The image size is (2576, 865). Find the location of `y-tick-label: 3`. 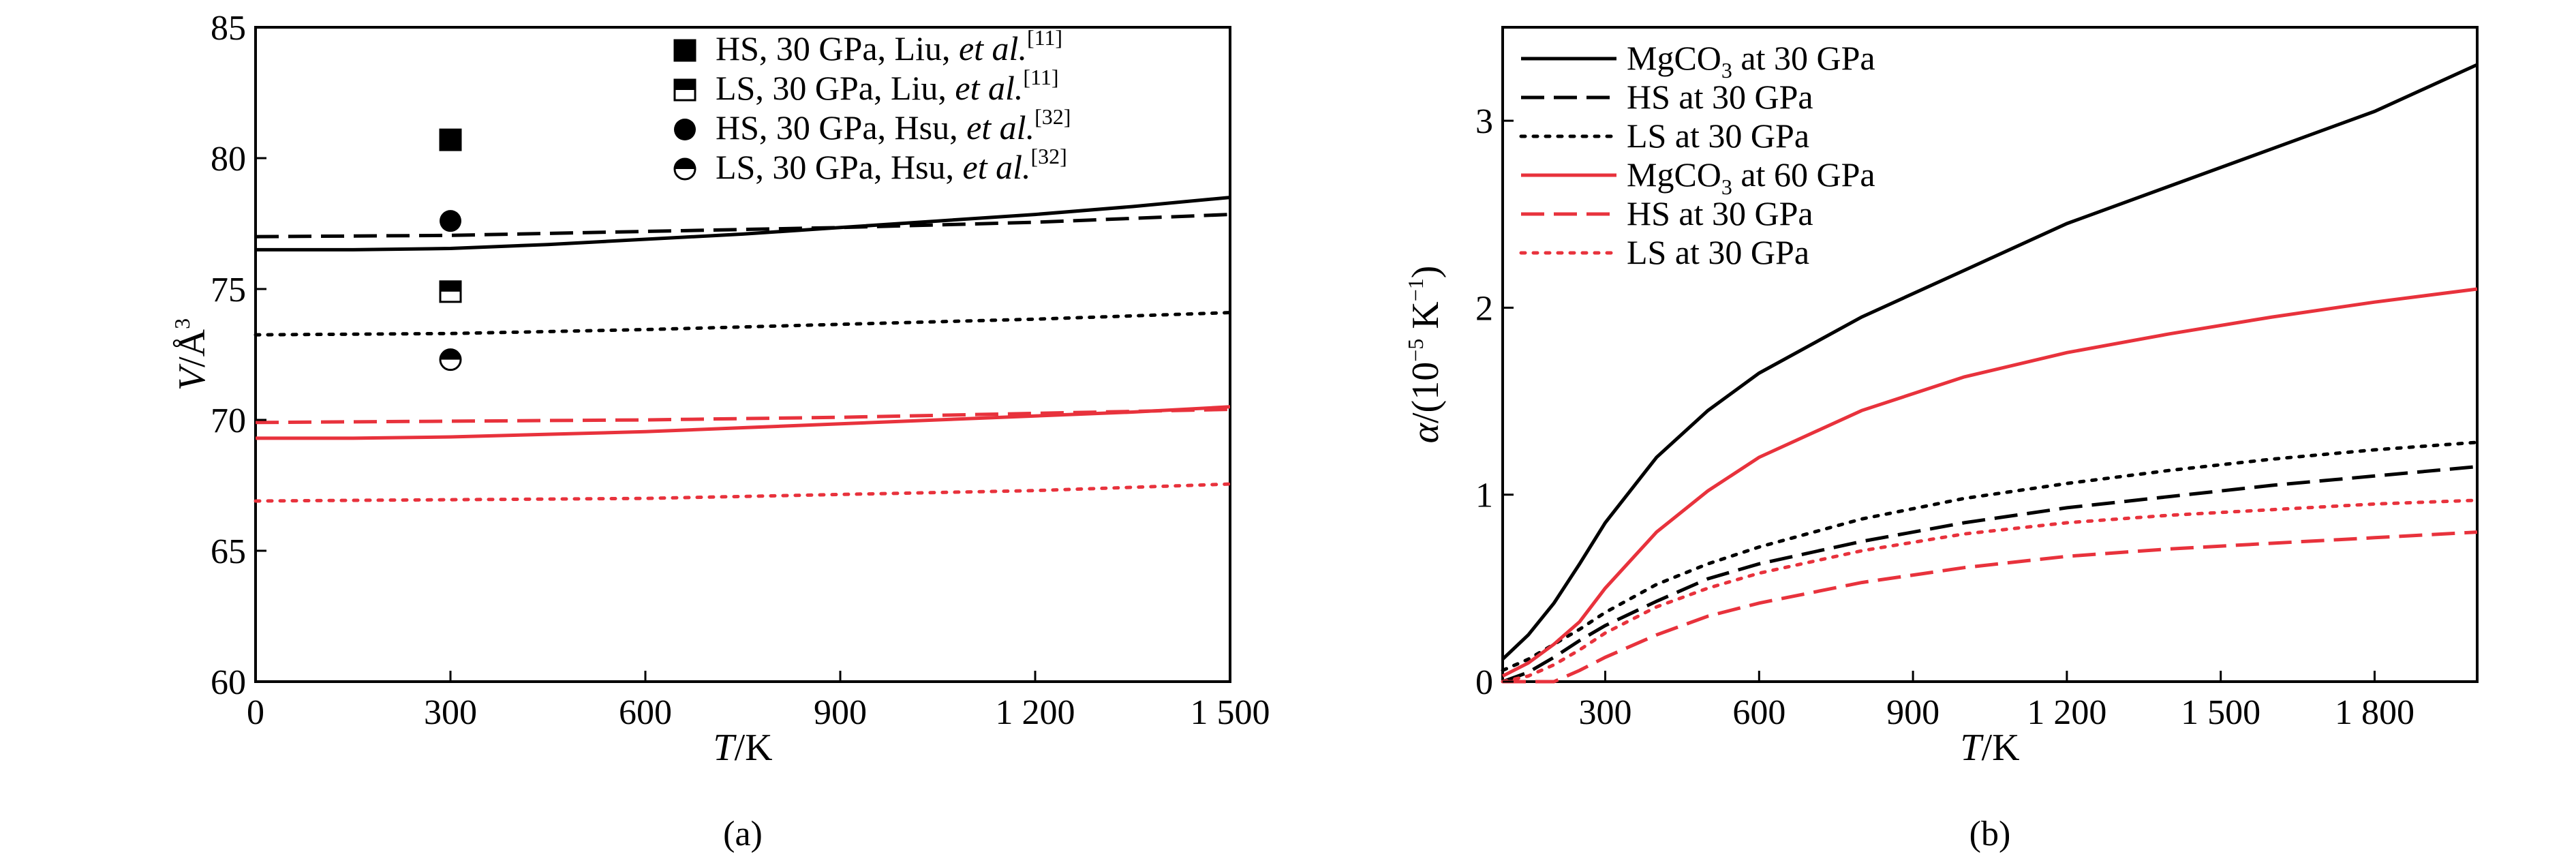

y-tick-label: 3 is located at coordinates (1484, 121).